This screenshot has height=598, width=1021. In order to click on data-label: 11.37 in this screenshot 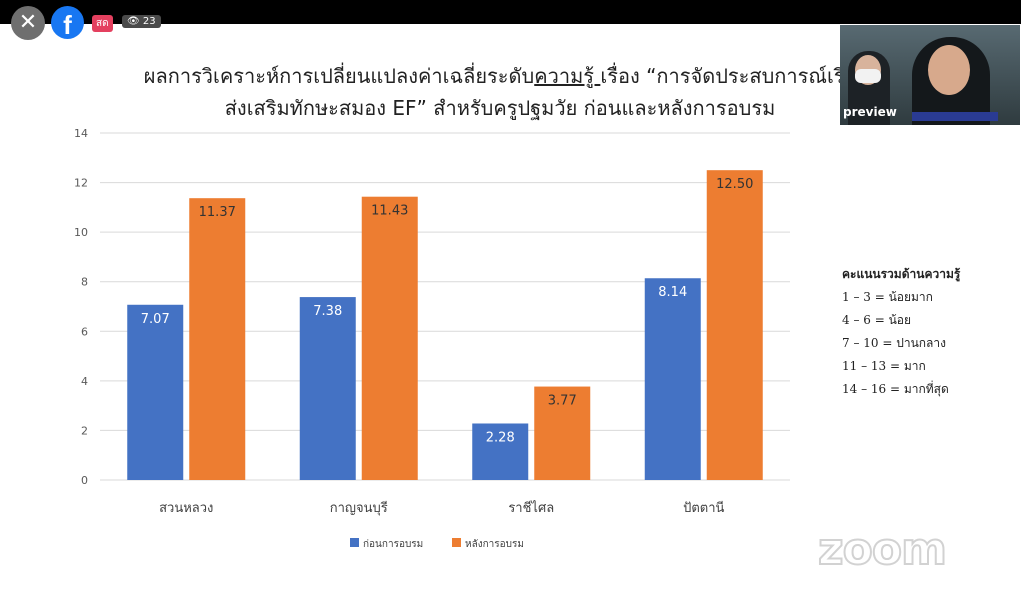, I will do `click(217, 212)`.